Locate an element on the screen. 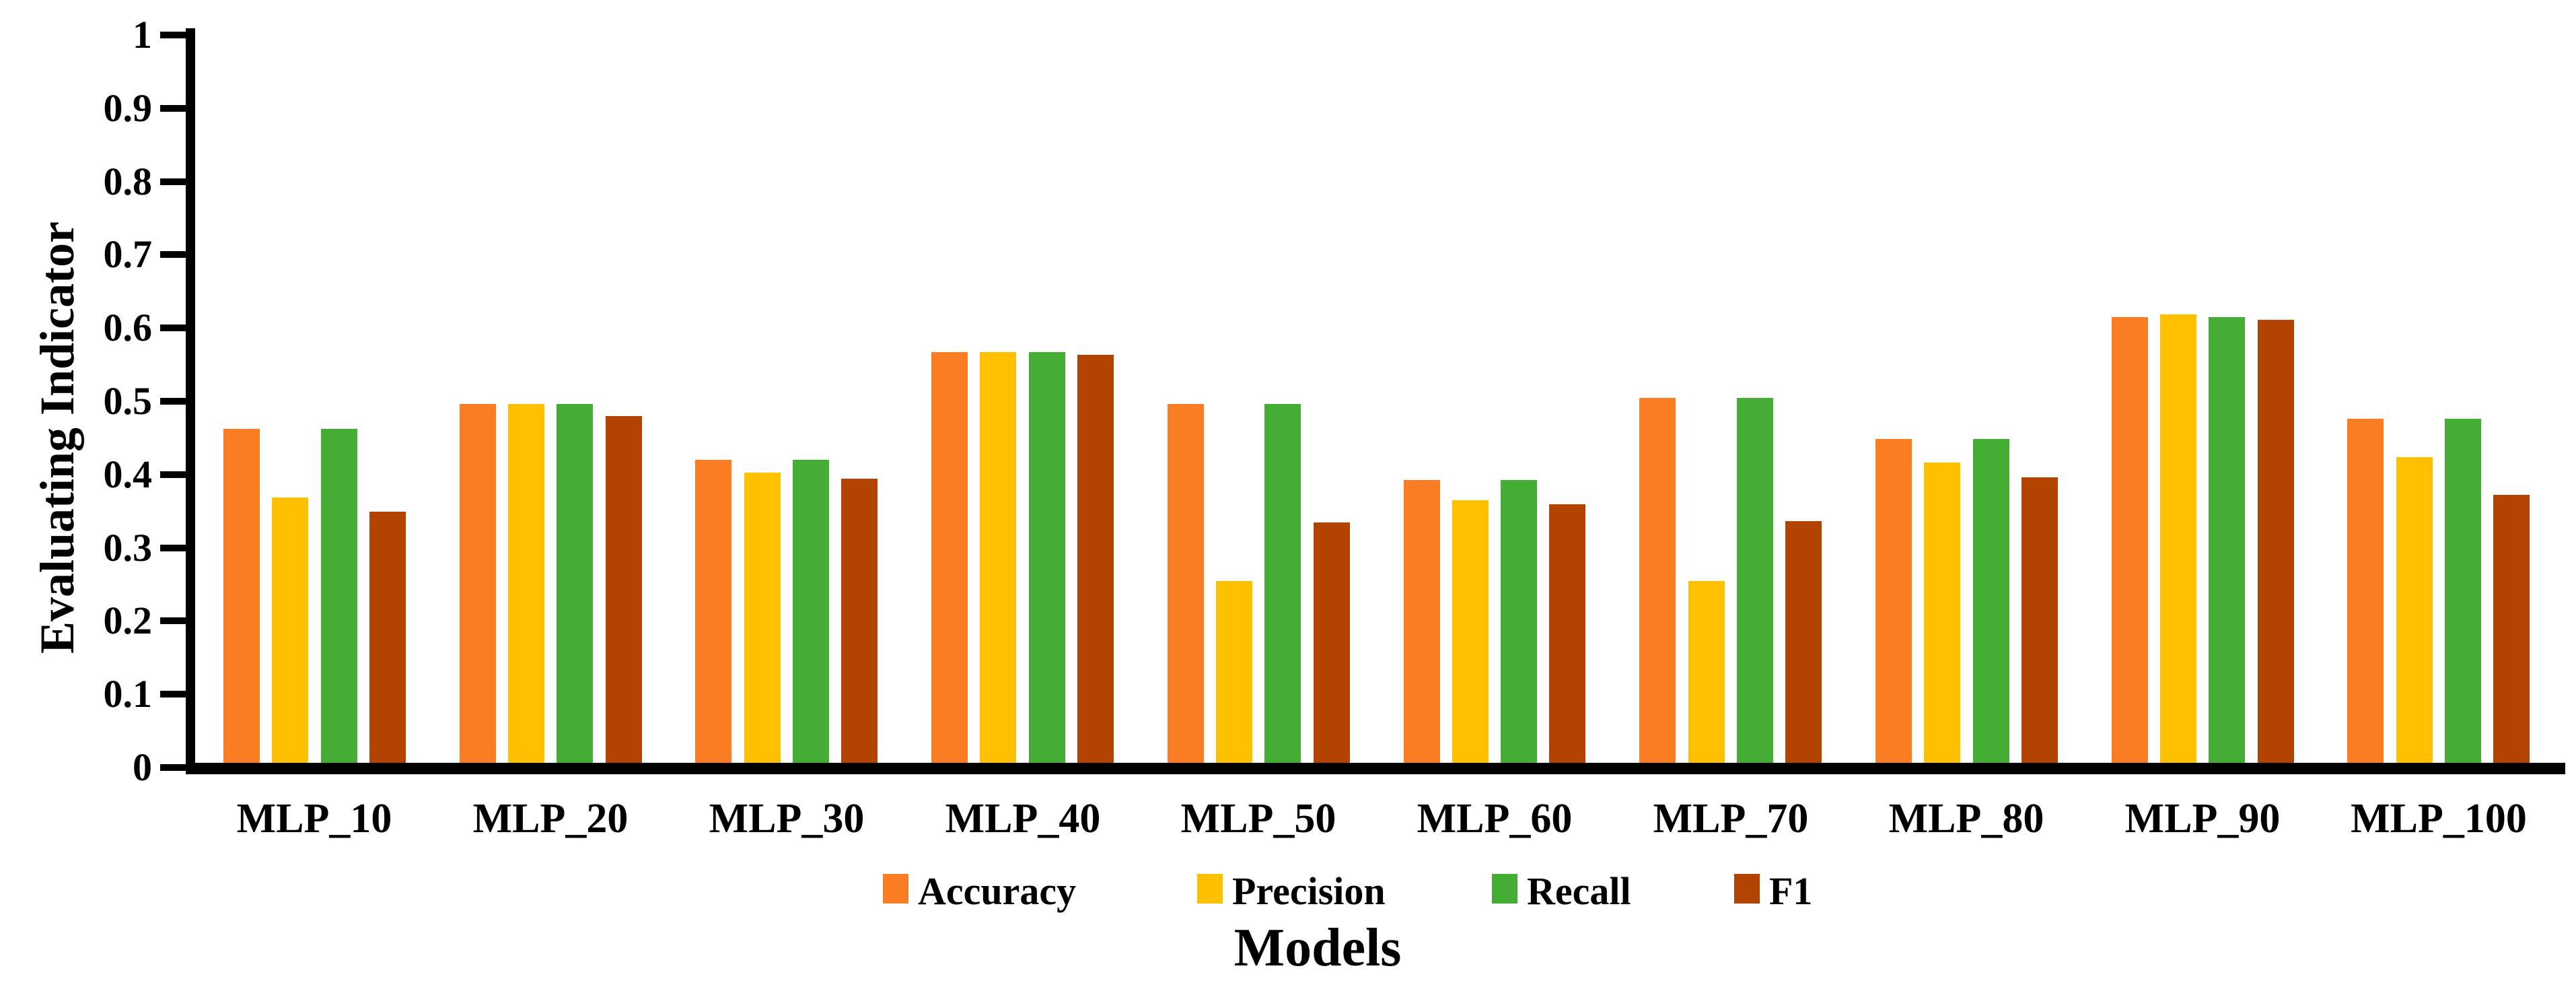  x-tick-label-mlp_40: MLP_40 is located at coordinates (1023, 819).